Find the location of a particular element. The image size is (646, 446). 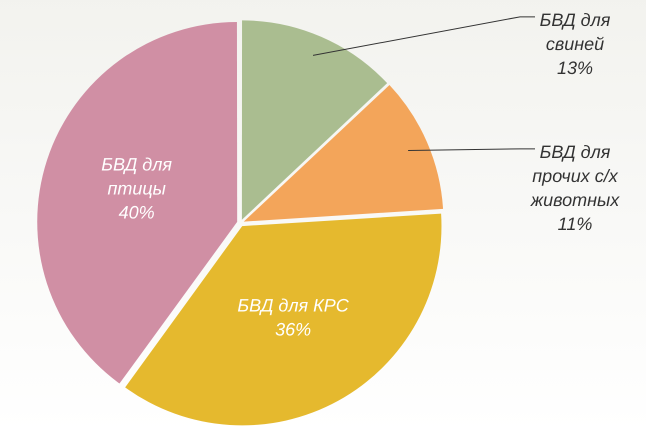

data-label: 13% is located at coordinates (575, 68).